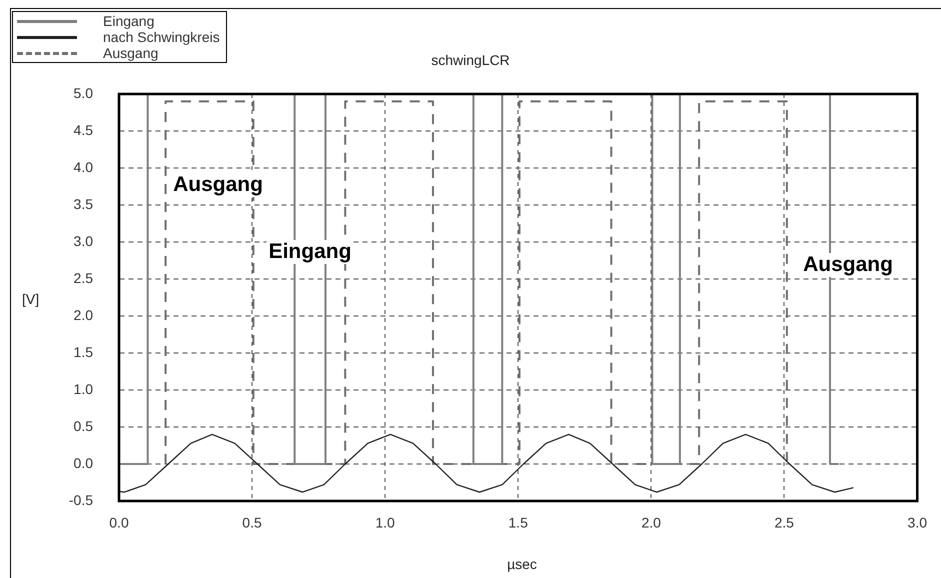 The height and width of the screenshot is (578, 941). I want to click on annotation: Eingang, so click(310, 251).